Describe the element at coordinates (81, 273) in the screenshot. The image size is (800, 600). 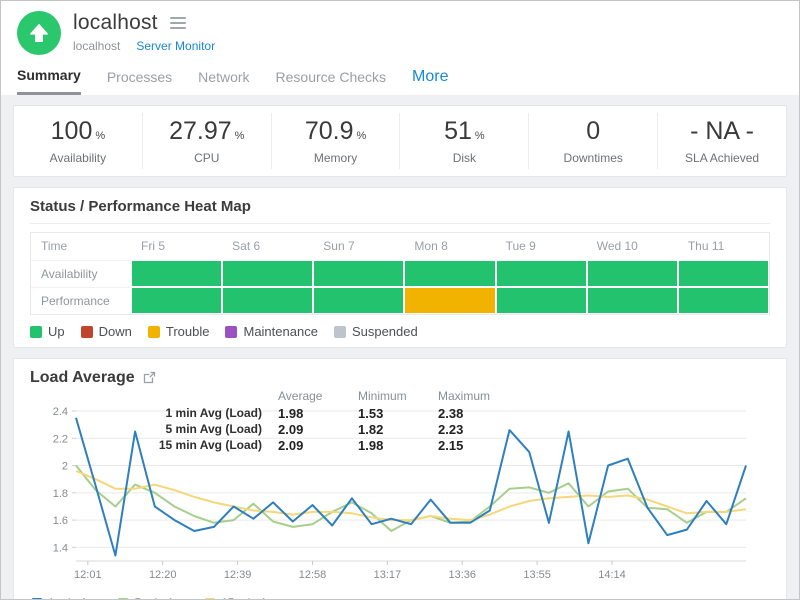
I see `heatmap-row-label: Availability` at that location.